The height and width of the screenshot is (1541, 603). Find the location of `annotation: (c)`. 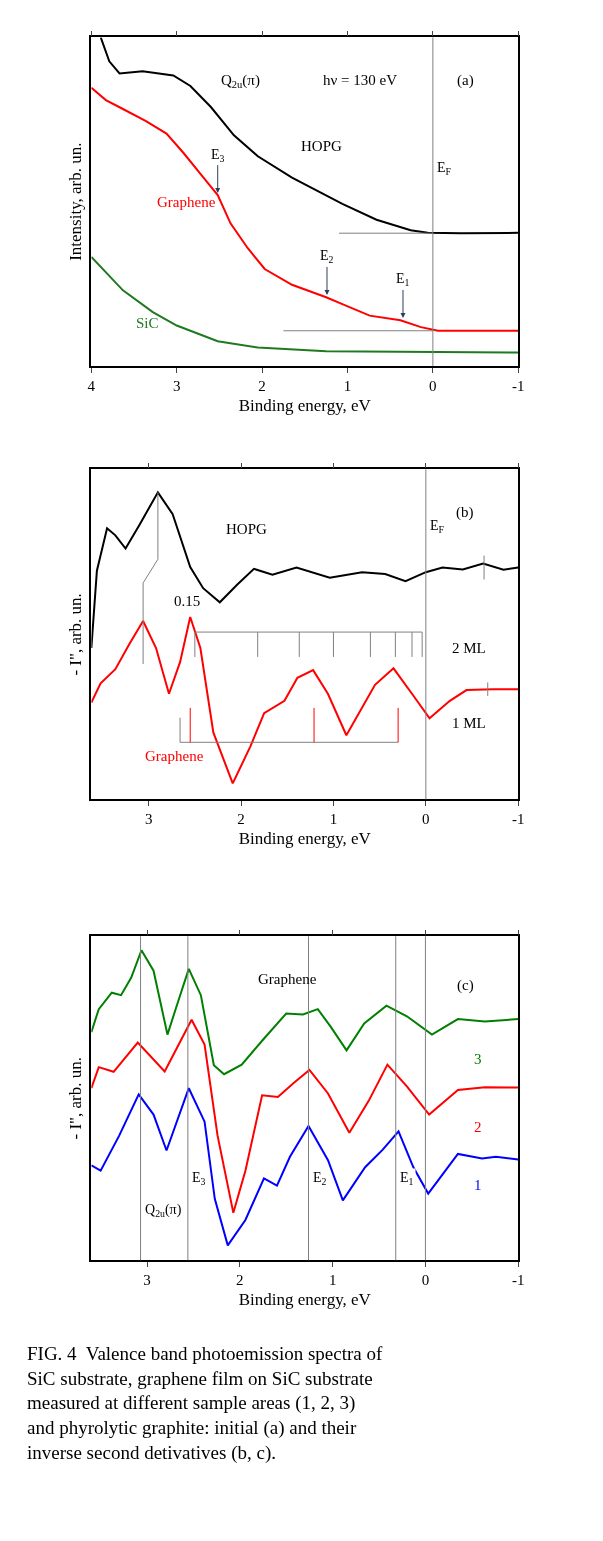

annotation: (c) is located at coordinates (465, 985).